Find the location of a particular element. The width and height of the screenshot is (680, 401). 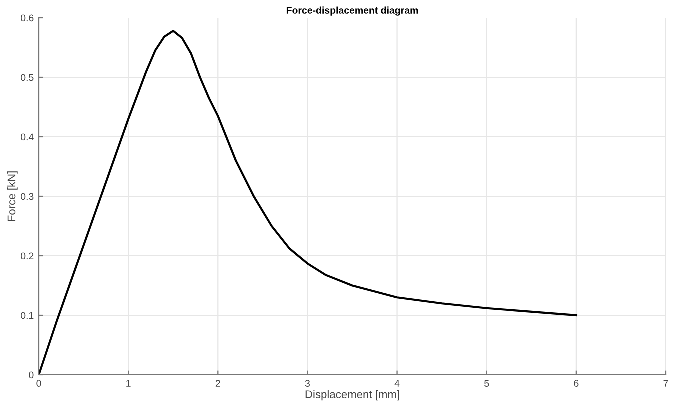

y-tick-label: 0.5 is located at coordinates (27, 78).